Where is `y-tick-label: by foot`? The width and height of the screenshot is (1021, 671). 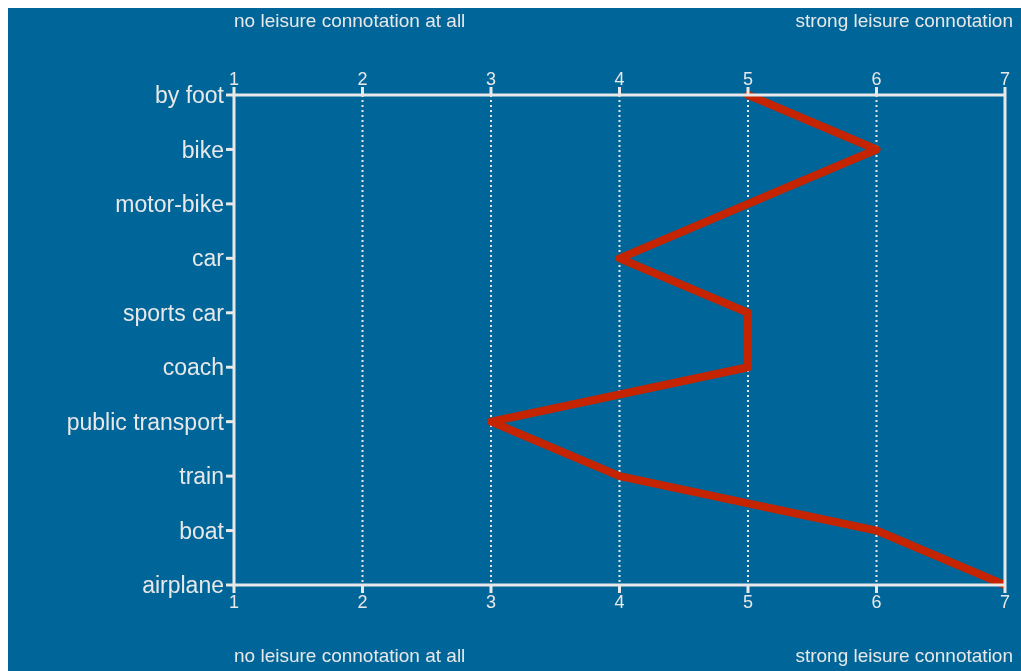
y-tick-label: by foot is located at coordinates (189, 95).